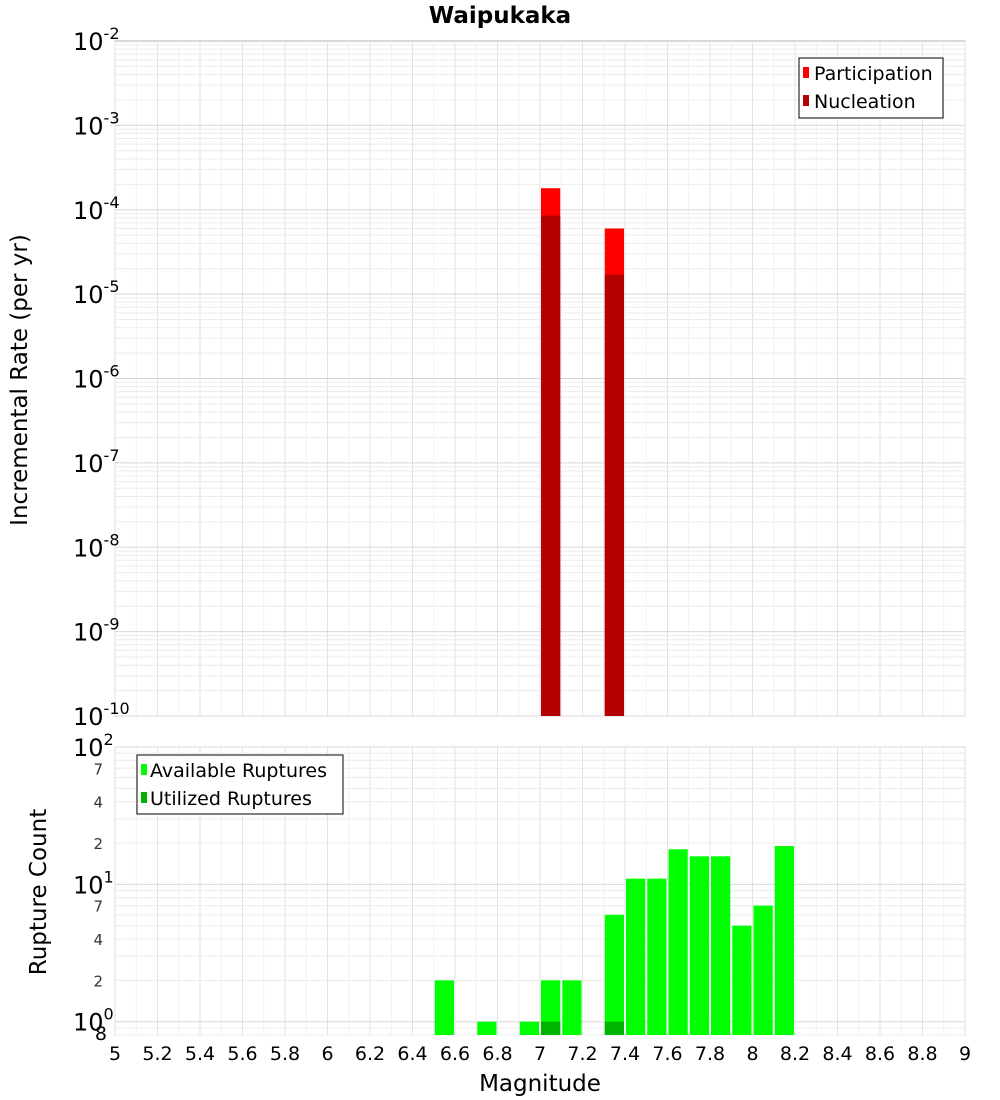 This screenshot has height=1100, width=1000. What do you see at coordinates (795, 1054) in the screenshot?
I see `x-tick-label: 8.2` at bounding box center [795, 1054].